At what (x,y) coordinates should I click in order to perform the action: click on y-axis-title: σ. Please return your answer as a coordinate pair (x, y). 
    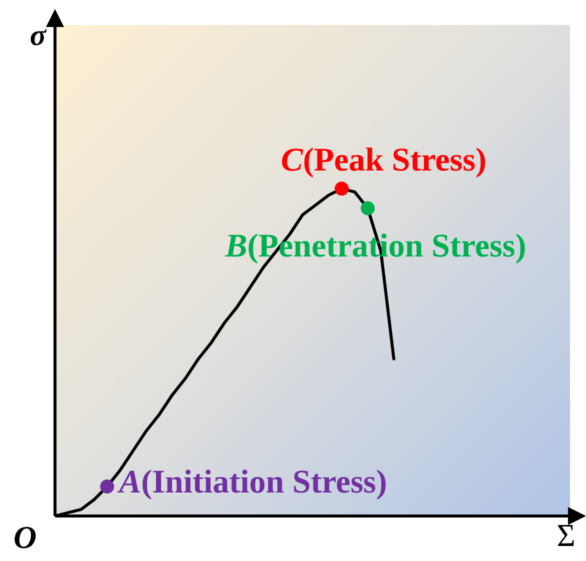
    Looking at the image, I should click on (38, 35).